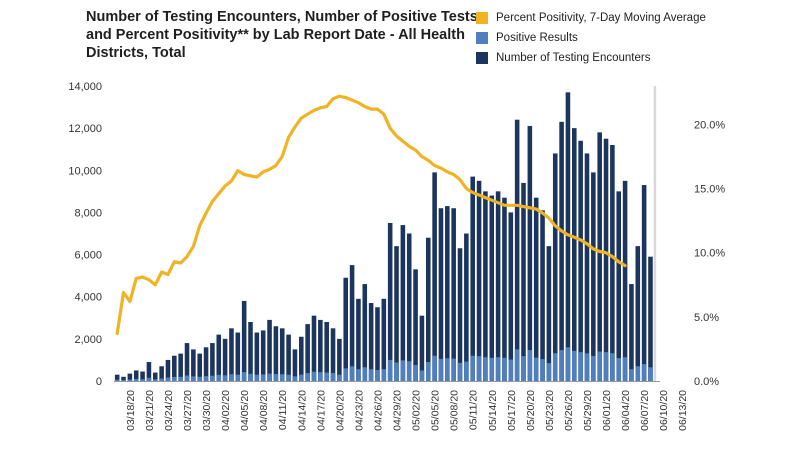 This screenshot has width=800, height=450. Describe the element at coordinates (493, 410) in the screenshot. I see `x-tick-label: 05/14/20` at that location.